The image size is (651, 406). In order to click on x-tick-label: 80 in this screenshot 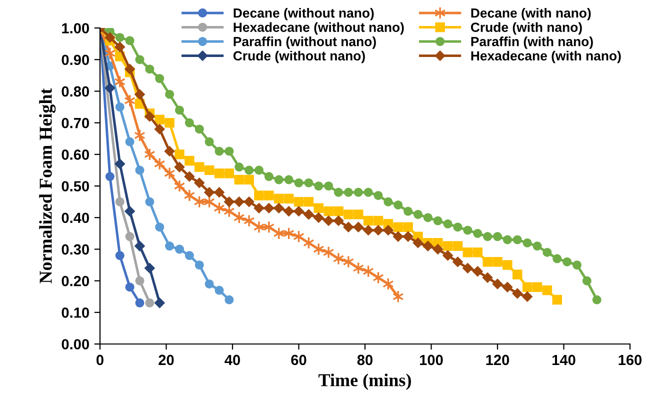, I will do `click(365, 360)`.